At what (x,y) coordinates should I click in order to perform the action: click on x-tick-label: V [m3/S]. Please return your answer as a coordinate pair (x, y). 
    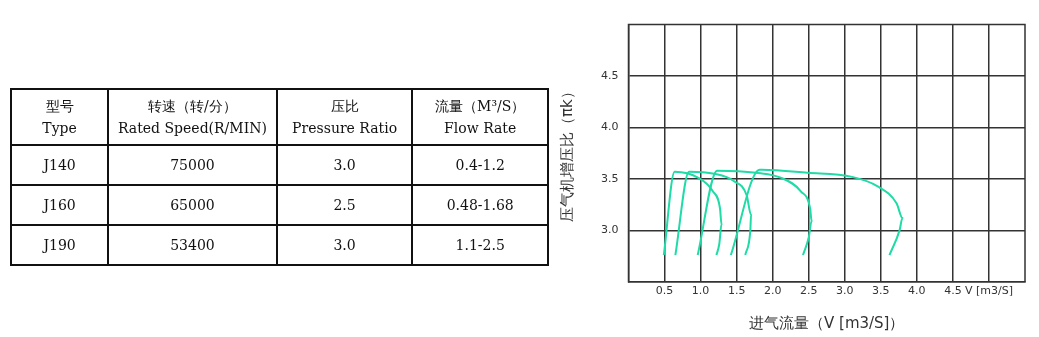
    Looking at the image, I should click on (988, 291).